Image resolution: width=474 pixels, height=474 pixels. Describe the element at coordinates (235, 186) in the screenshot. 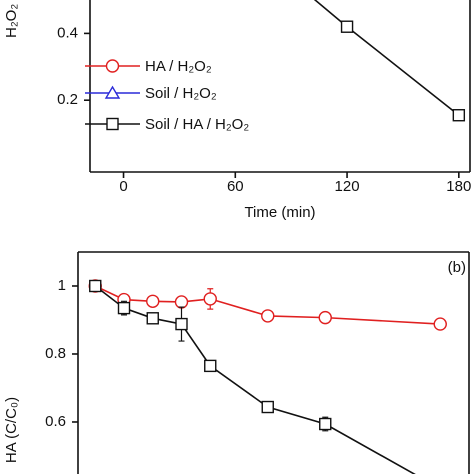

I see `x-tick-label: 60` at that location.